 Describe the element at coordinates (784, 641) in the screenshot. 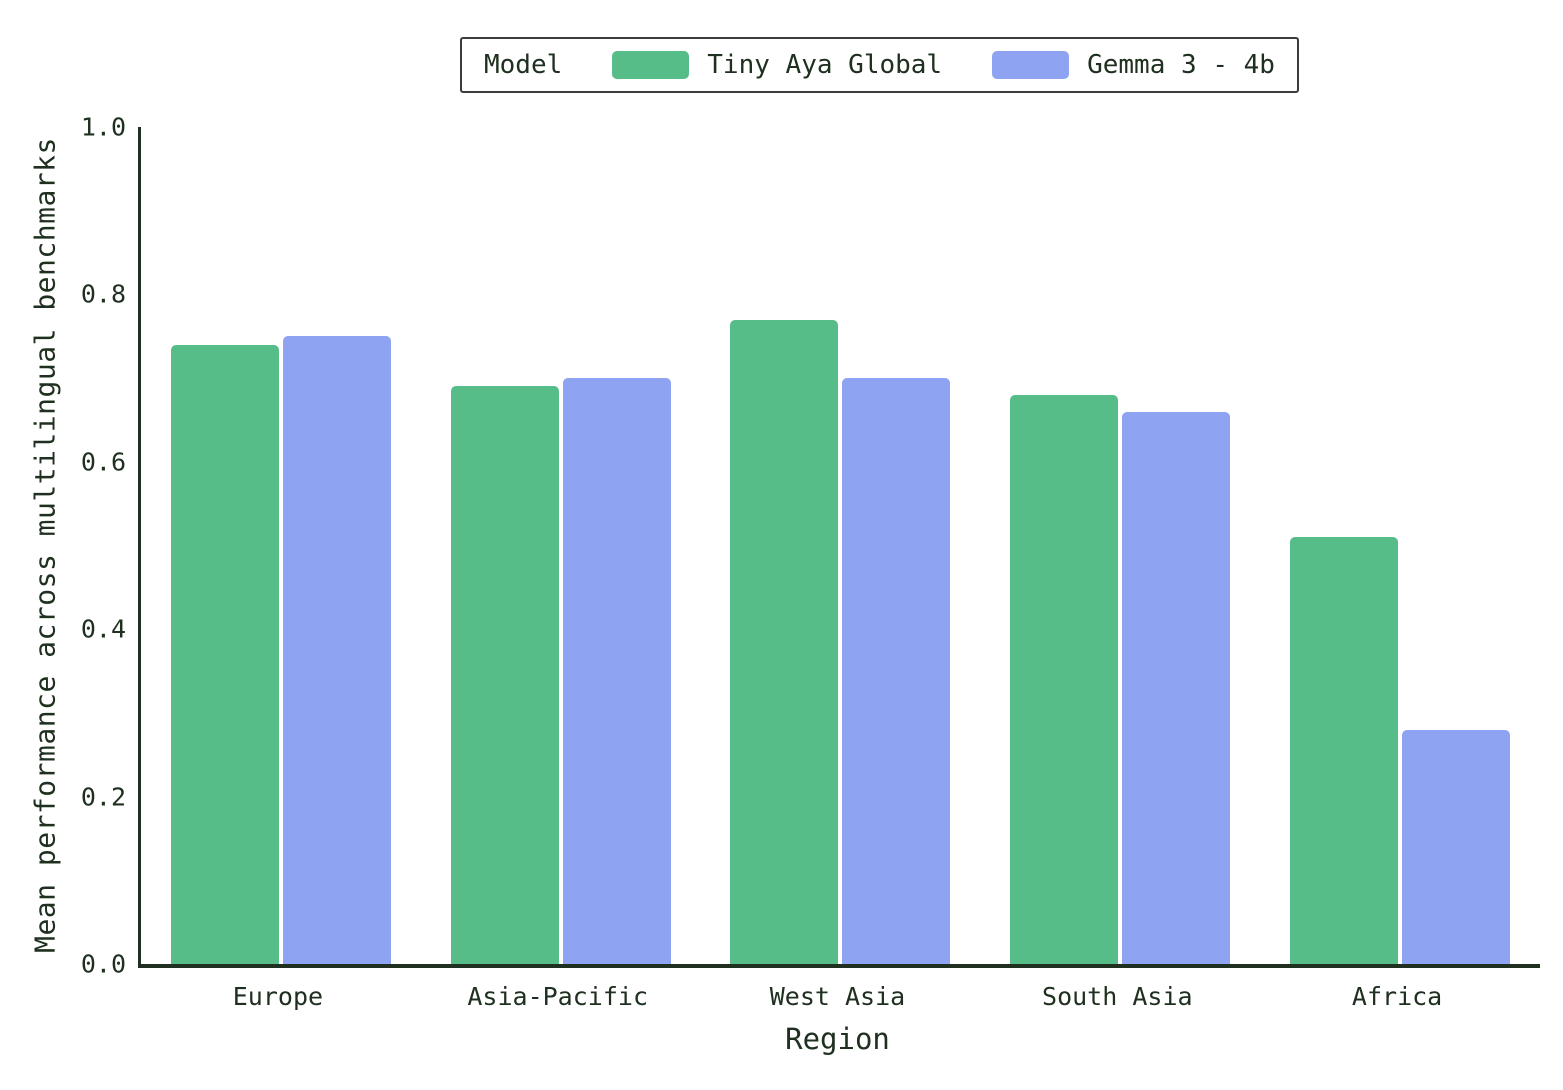

I see `bar-tiny-aya-global-west-asia` at that location.